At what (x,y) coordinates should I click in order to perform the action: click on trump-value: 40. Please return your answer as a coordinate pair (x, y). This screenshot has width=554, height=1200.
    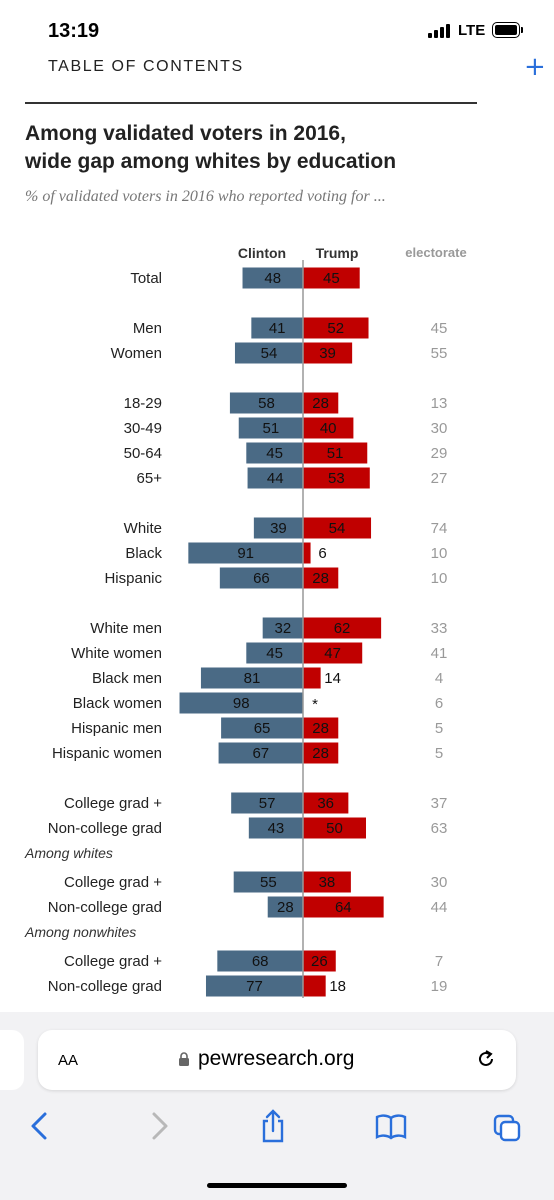
    Looking at the image, I should click on (328, 428).